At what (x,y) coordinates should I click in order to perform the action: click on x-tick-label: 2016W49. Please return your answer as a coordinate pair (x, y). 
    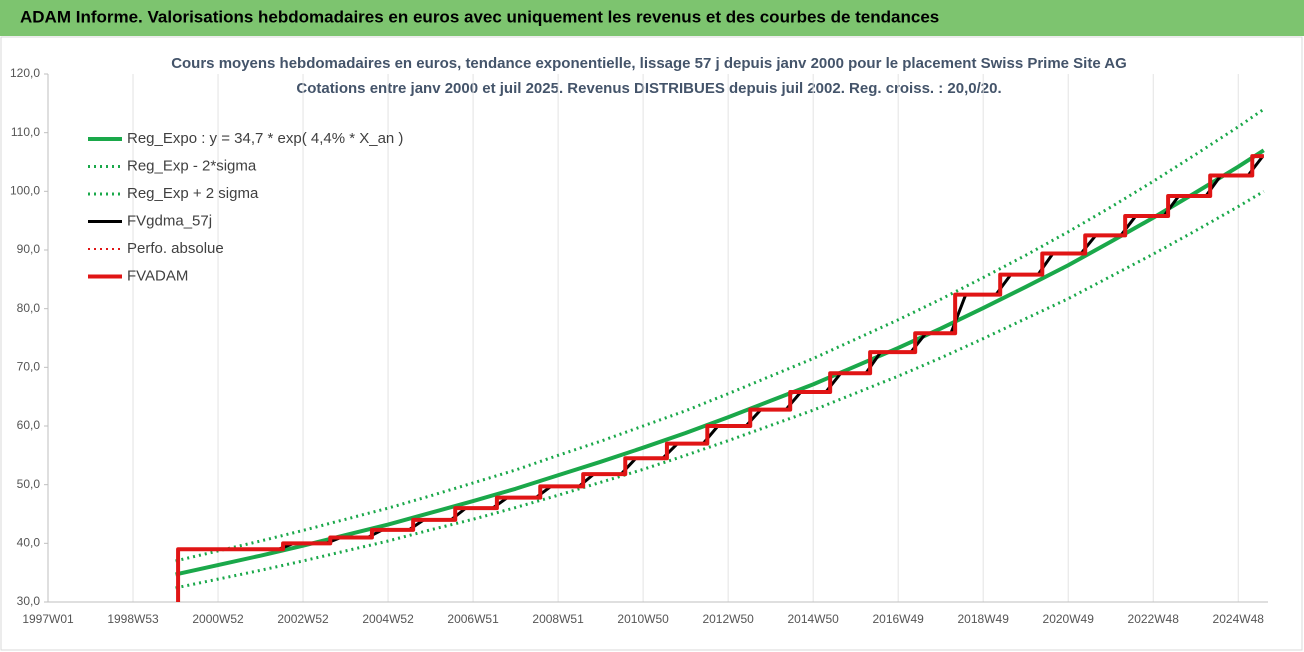
    Looking at the image, I should click on (898, 619).